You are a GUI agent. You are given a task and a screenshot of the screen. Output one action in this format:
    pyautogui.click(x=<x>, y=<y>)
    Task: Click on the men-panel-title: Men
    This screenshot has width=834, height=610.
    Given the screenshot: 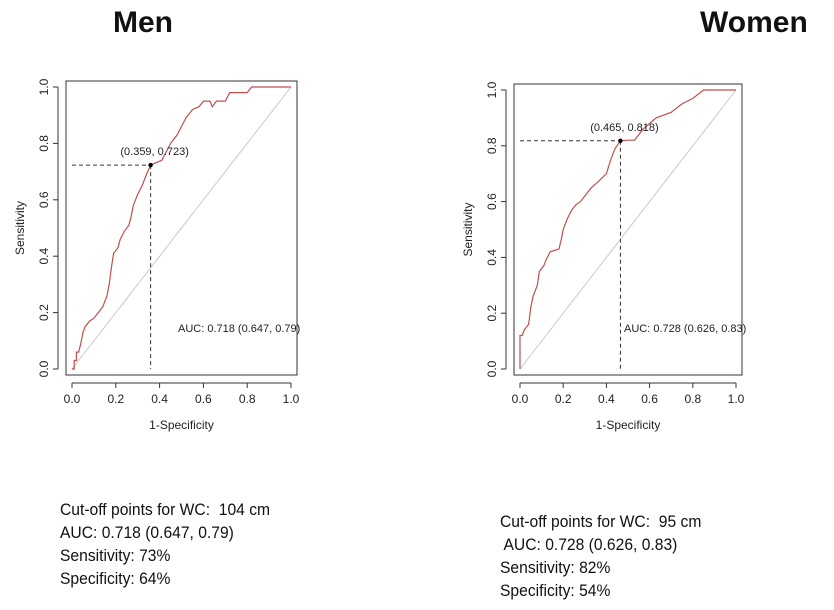 What is the action you would take?
    pyautogui.click(x=143, y=22)
    